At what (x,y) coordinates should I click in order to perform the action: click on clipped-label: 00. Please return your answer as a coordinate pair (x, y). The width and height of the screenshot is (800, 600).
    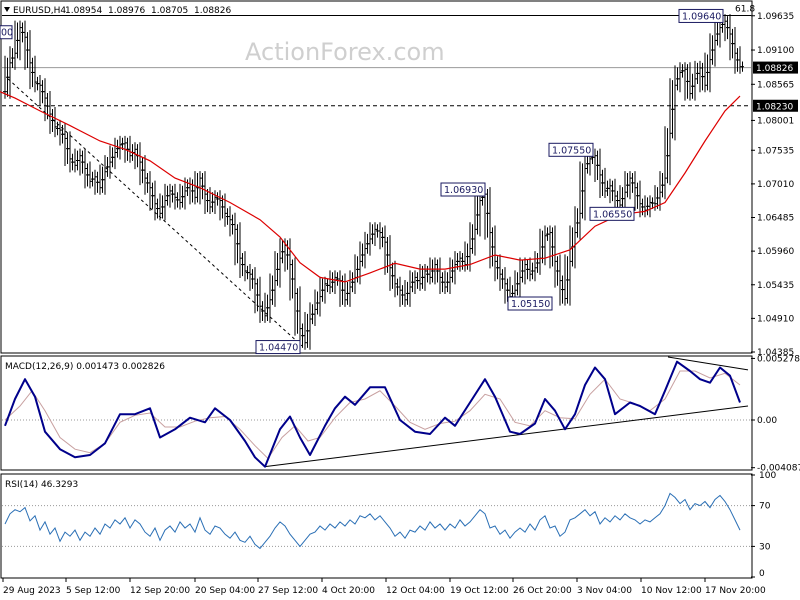
    Looking at the image, I should click on (7, 33).